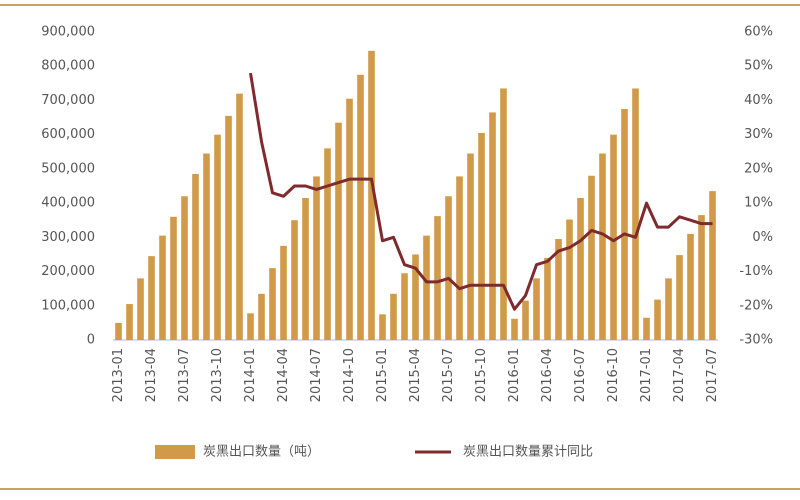  I want to click on x-tick-label: 2017-04, so click(679, 375).